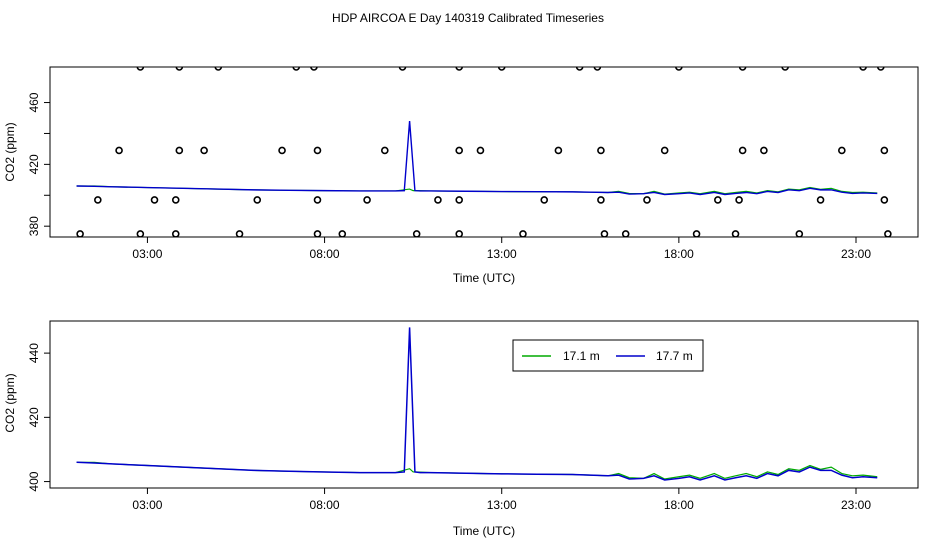 This screenshot has height=540, width=936. I want to click on top-panel-xlabel: Time (UTC), so click(484, 278).